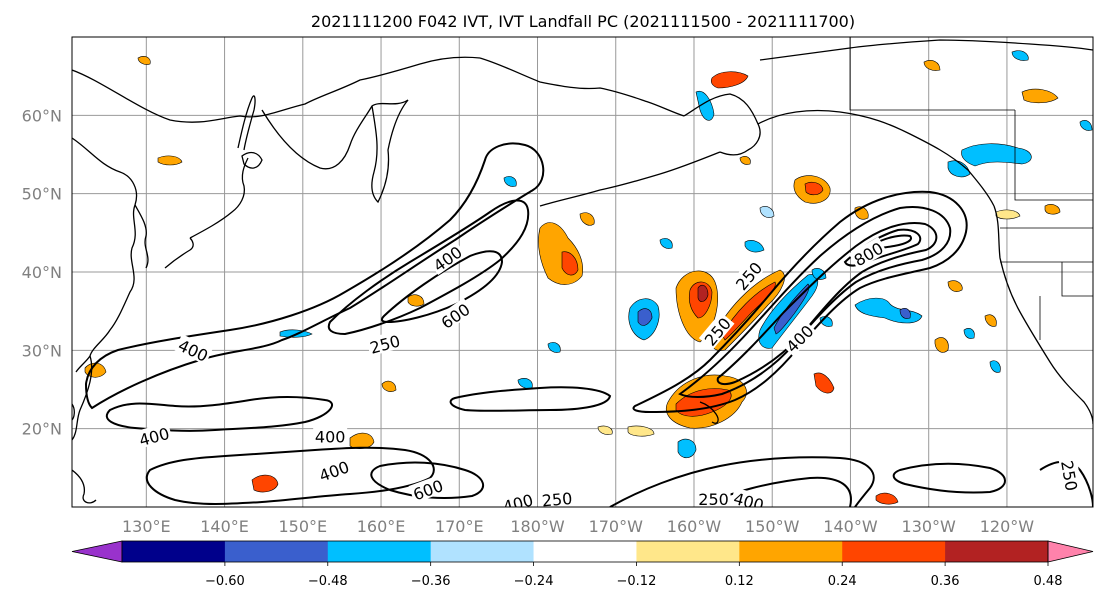  I want to click on hokkaido, so click(252, 160).